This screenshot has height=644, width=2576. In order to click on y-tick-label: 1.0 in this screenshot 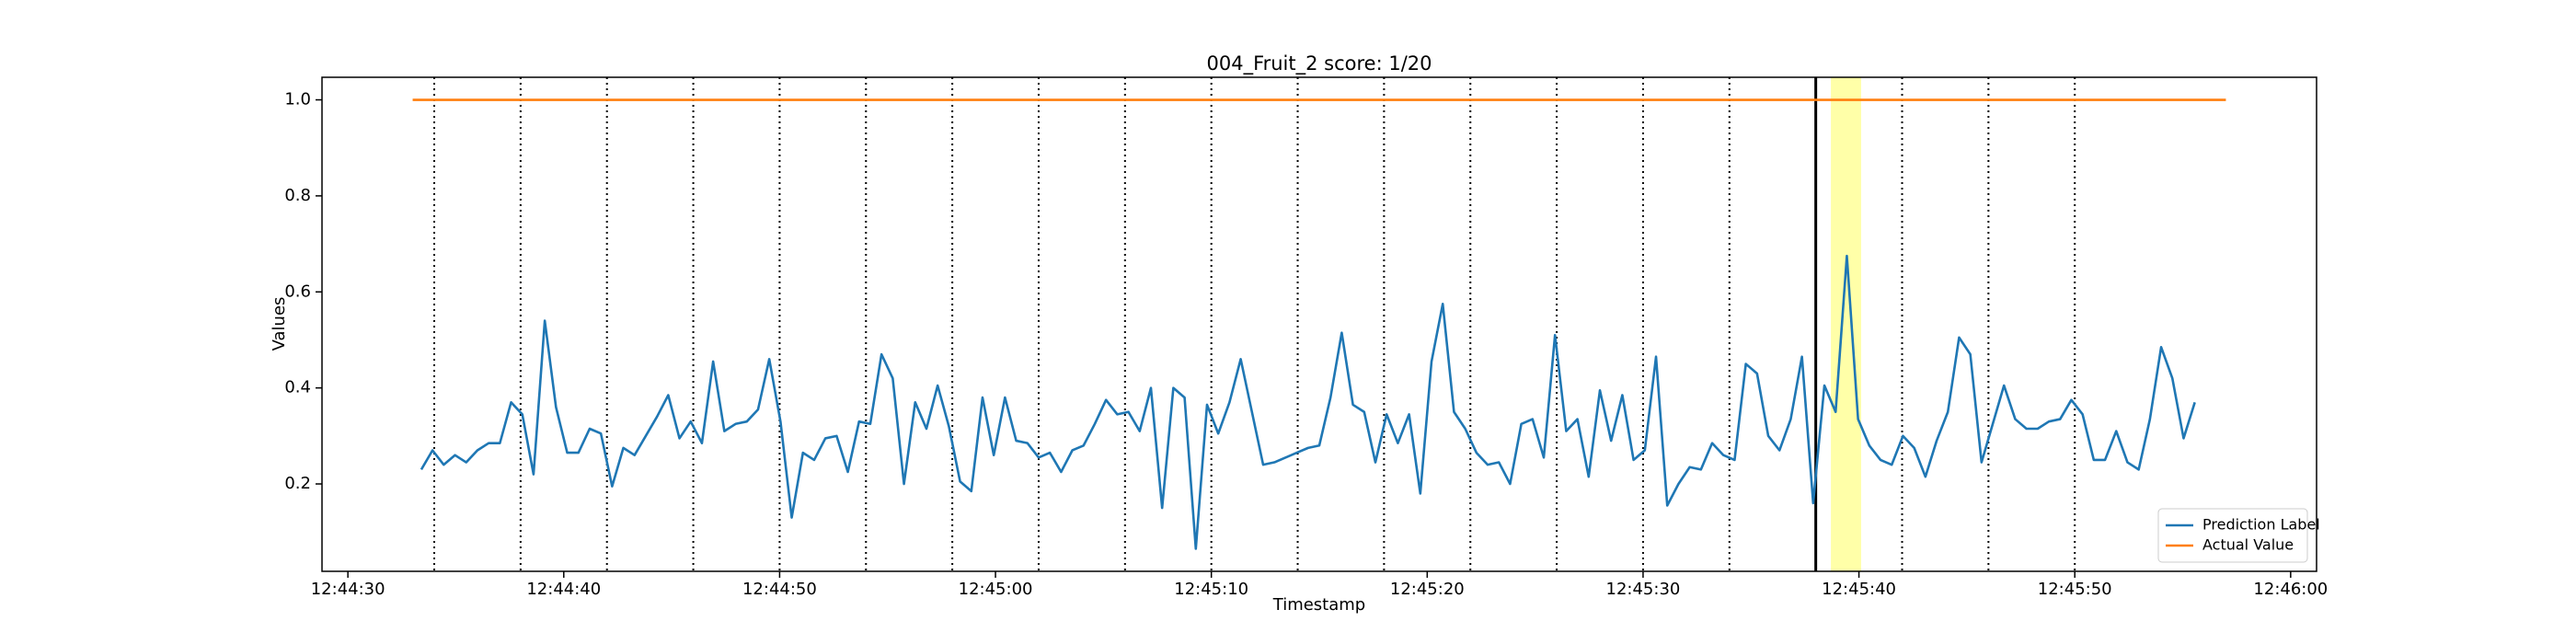, I will do `click(297, 99)`.